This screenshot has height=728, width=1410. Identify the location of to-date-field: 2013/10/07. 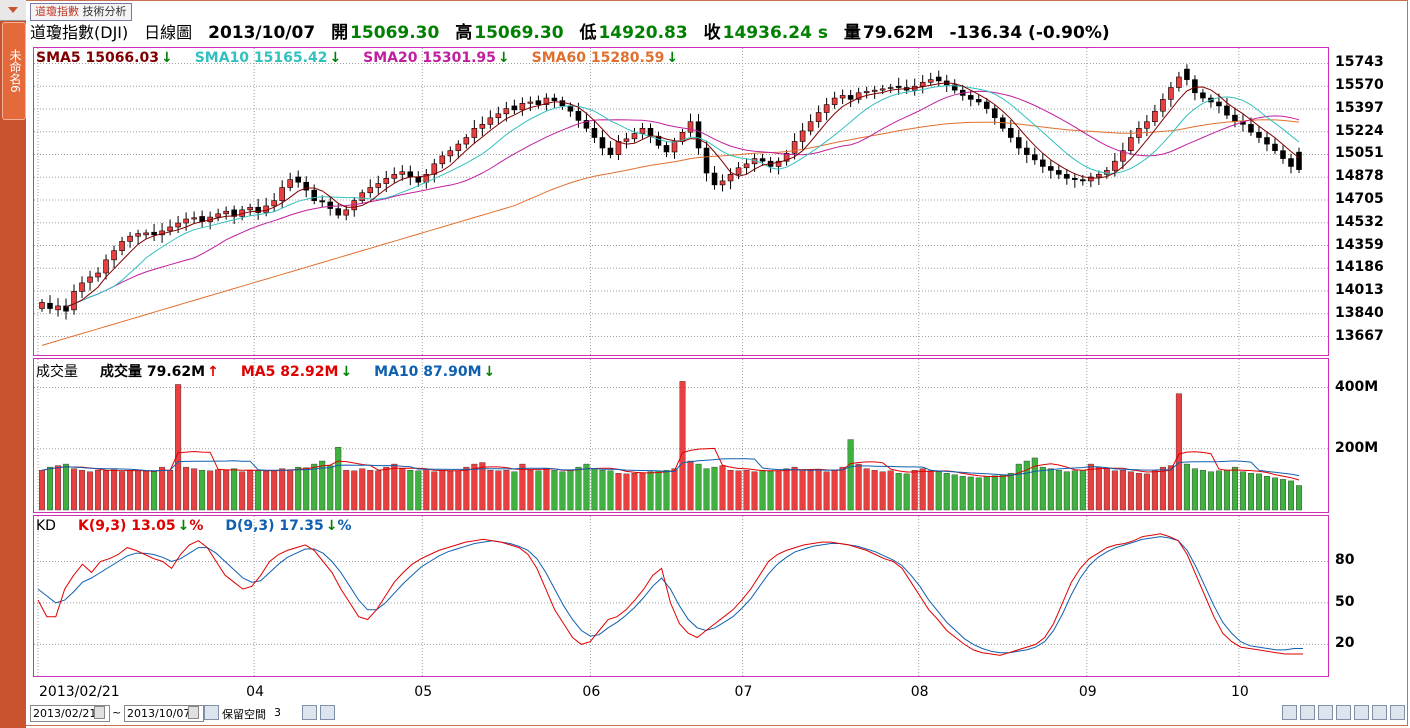
(164, 713).